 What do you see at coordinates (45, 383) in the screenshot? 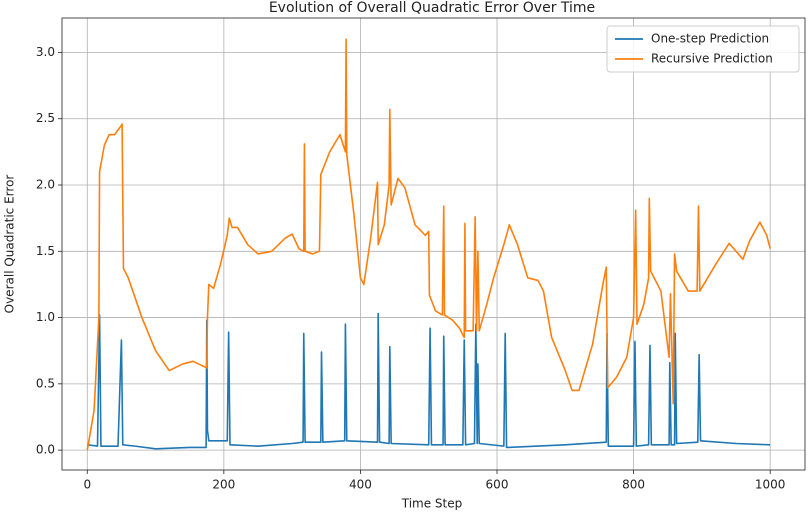
I see `y-tick-label: 0.5` at bounding box center [45, 383].